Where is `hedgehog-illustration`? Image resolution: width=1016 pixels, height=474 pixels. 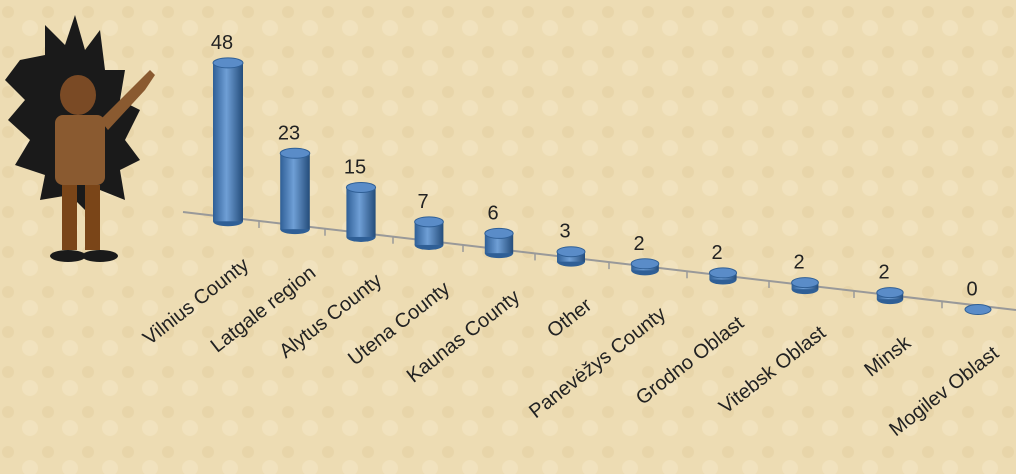 hedgehog-illustration is located at coordinates (80, 138).